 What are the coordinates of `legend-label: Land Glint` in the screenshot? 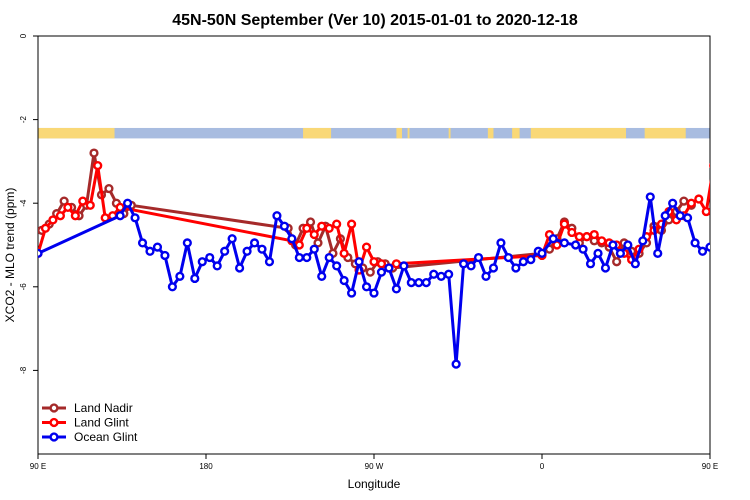 It's located at (101, 423).